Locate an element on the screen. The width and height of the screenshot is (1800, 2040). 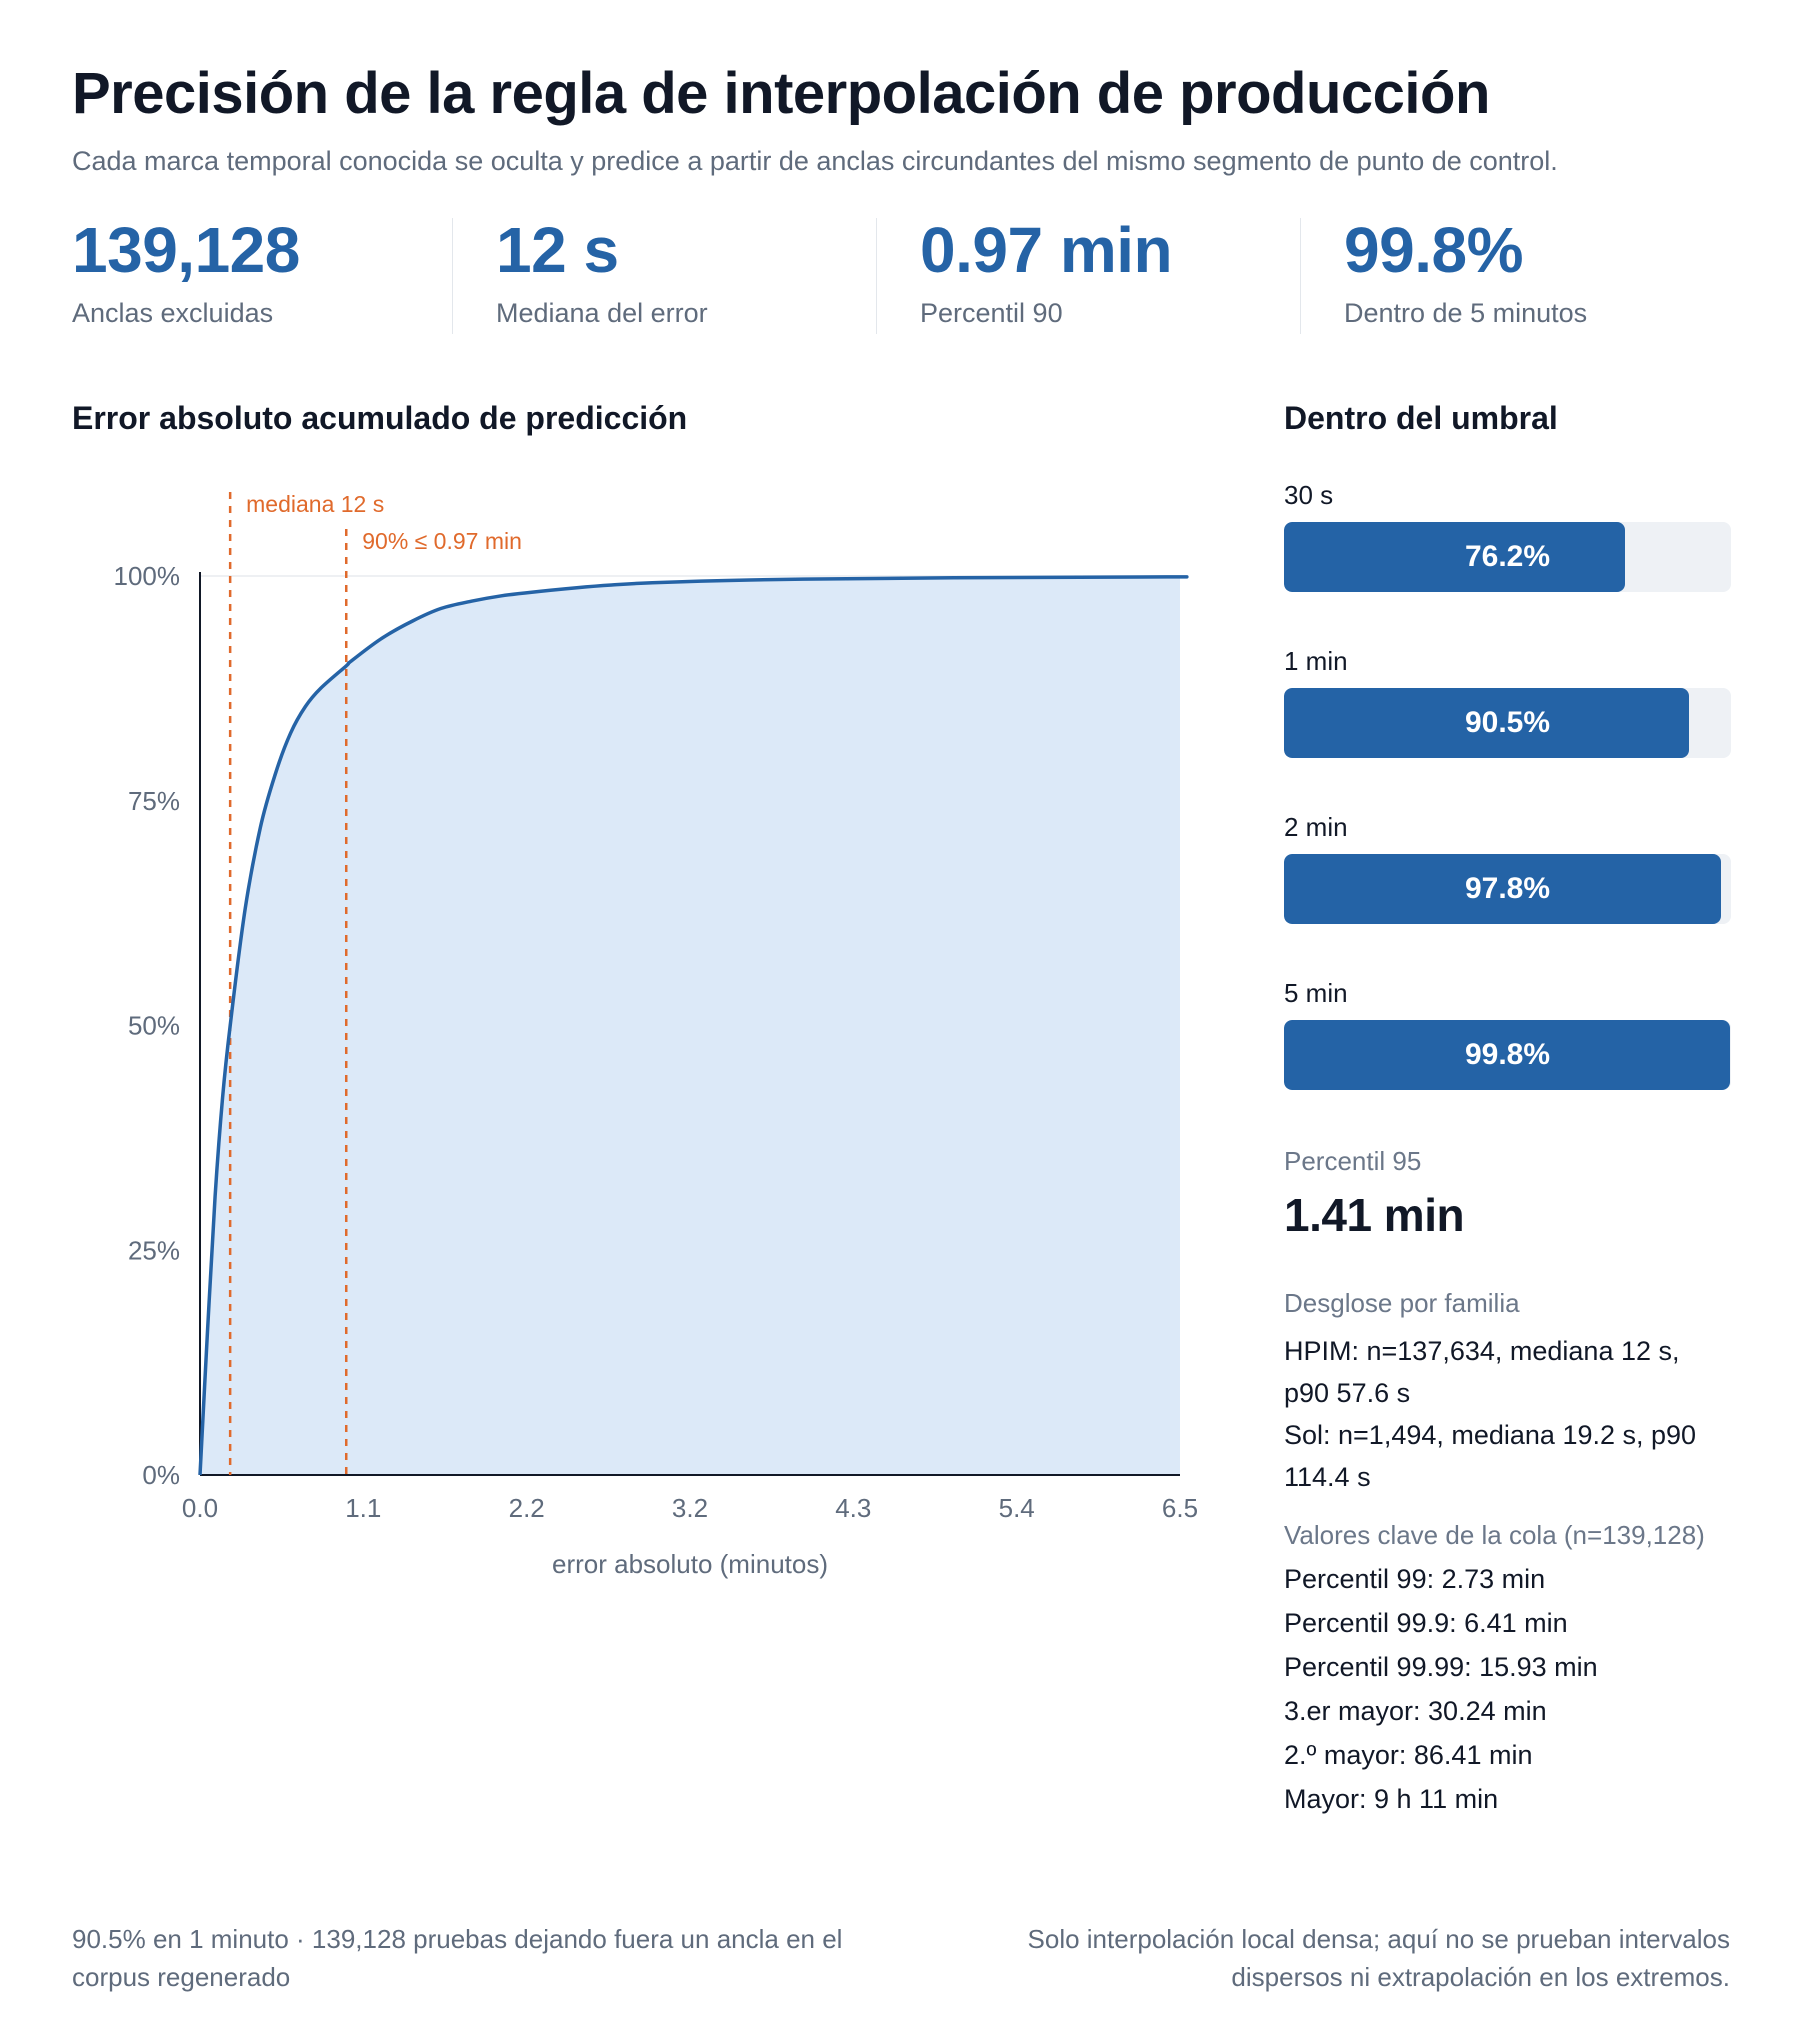
threshold-2min: 2 min 97.8% is located at coordinates (1507, 895).